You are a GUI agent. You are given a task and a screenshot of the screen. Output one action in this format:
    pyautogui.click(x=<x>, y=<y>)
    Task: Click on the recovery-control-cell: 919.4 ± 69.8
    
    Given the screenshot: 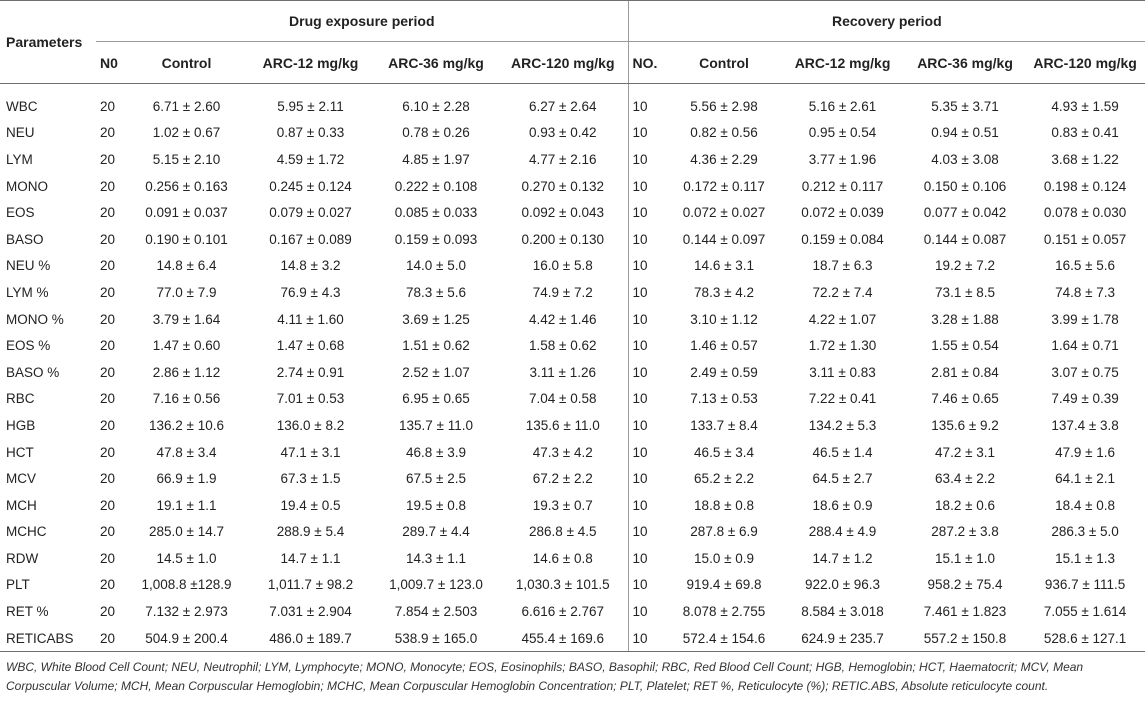 What is the action you would take?
    pyautogui.click(x=724, y=585)
    